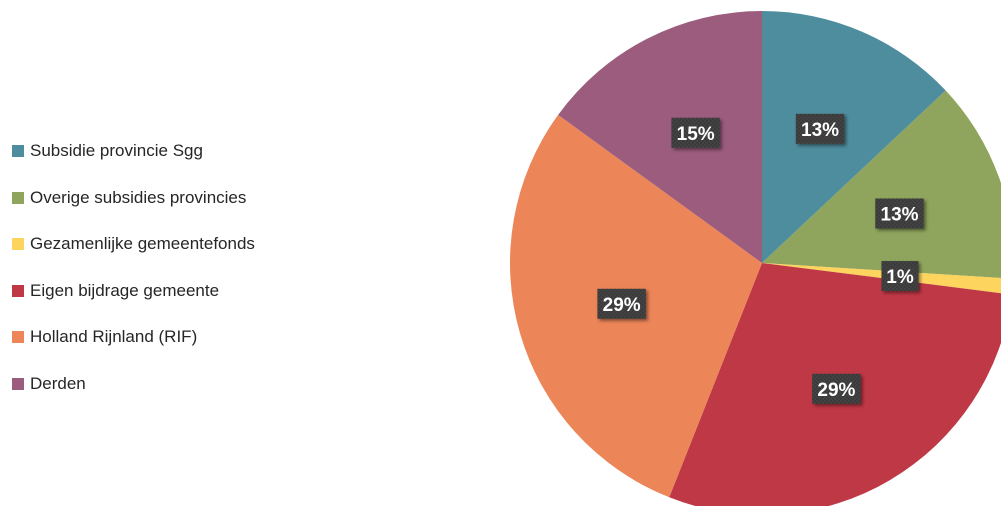 This screenshot has width=1001, height=506. I want to click on legend-item-subsidie-provincie-sgg: Subsidie provincie Sgg, so click(133, 151).